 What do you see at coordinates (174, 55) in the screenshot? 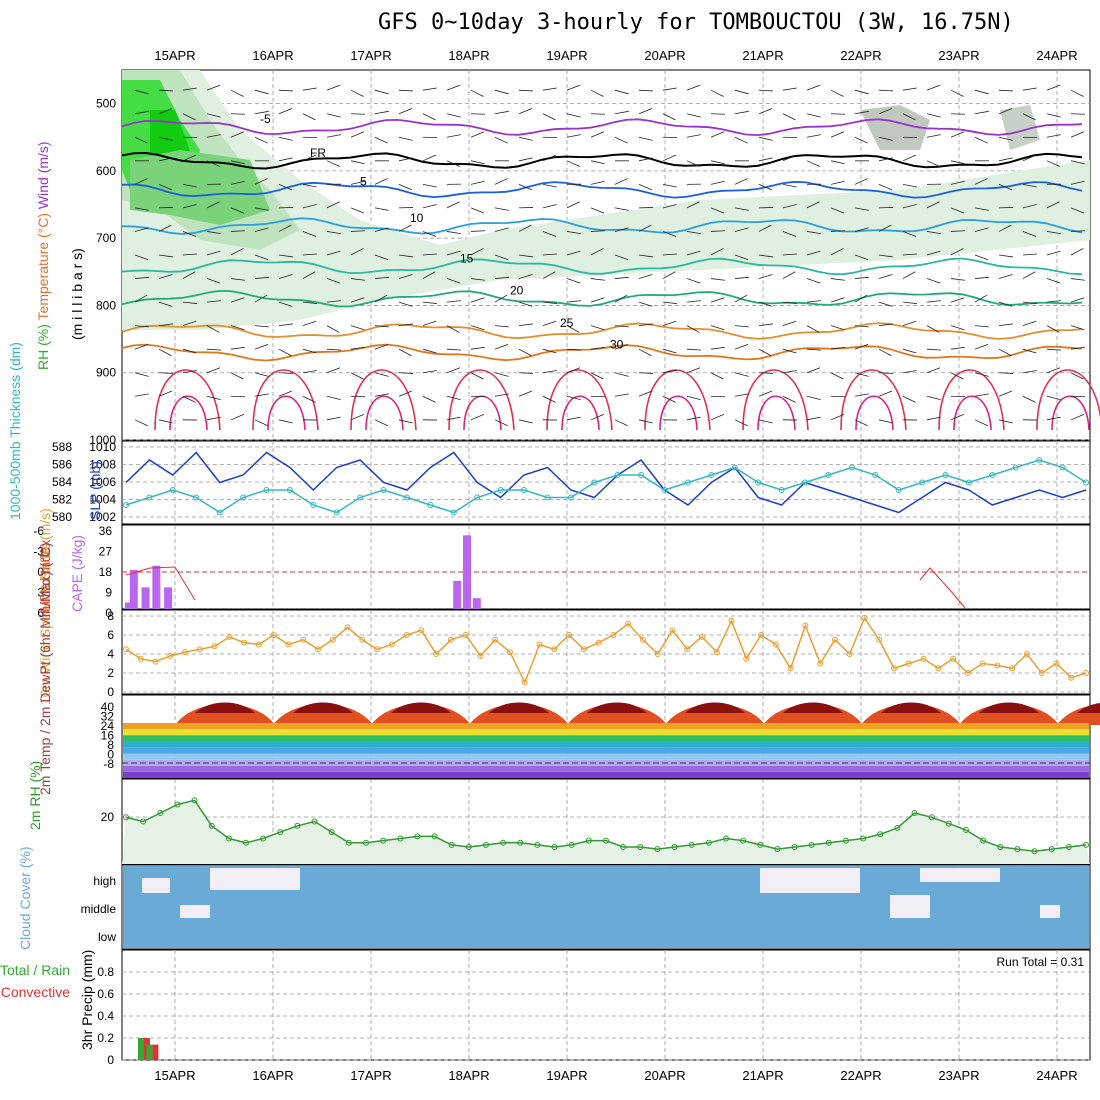
I see `date-label-top: 15APR` at bounding box center [174, 55].